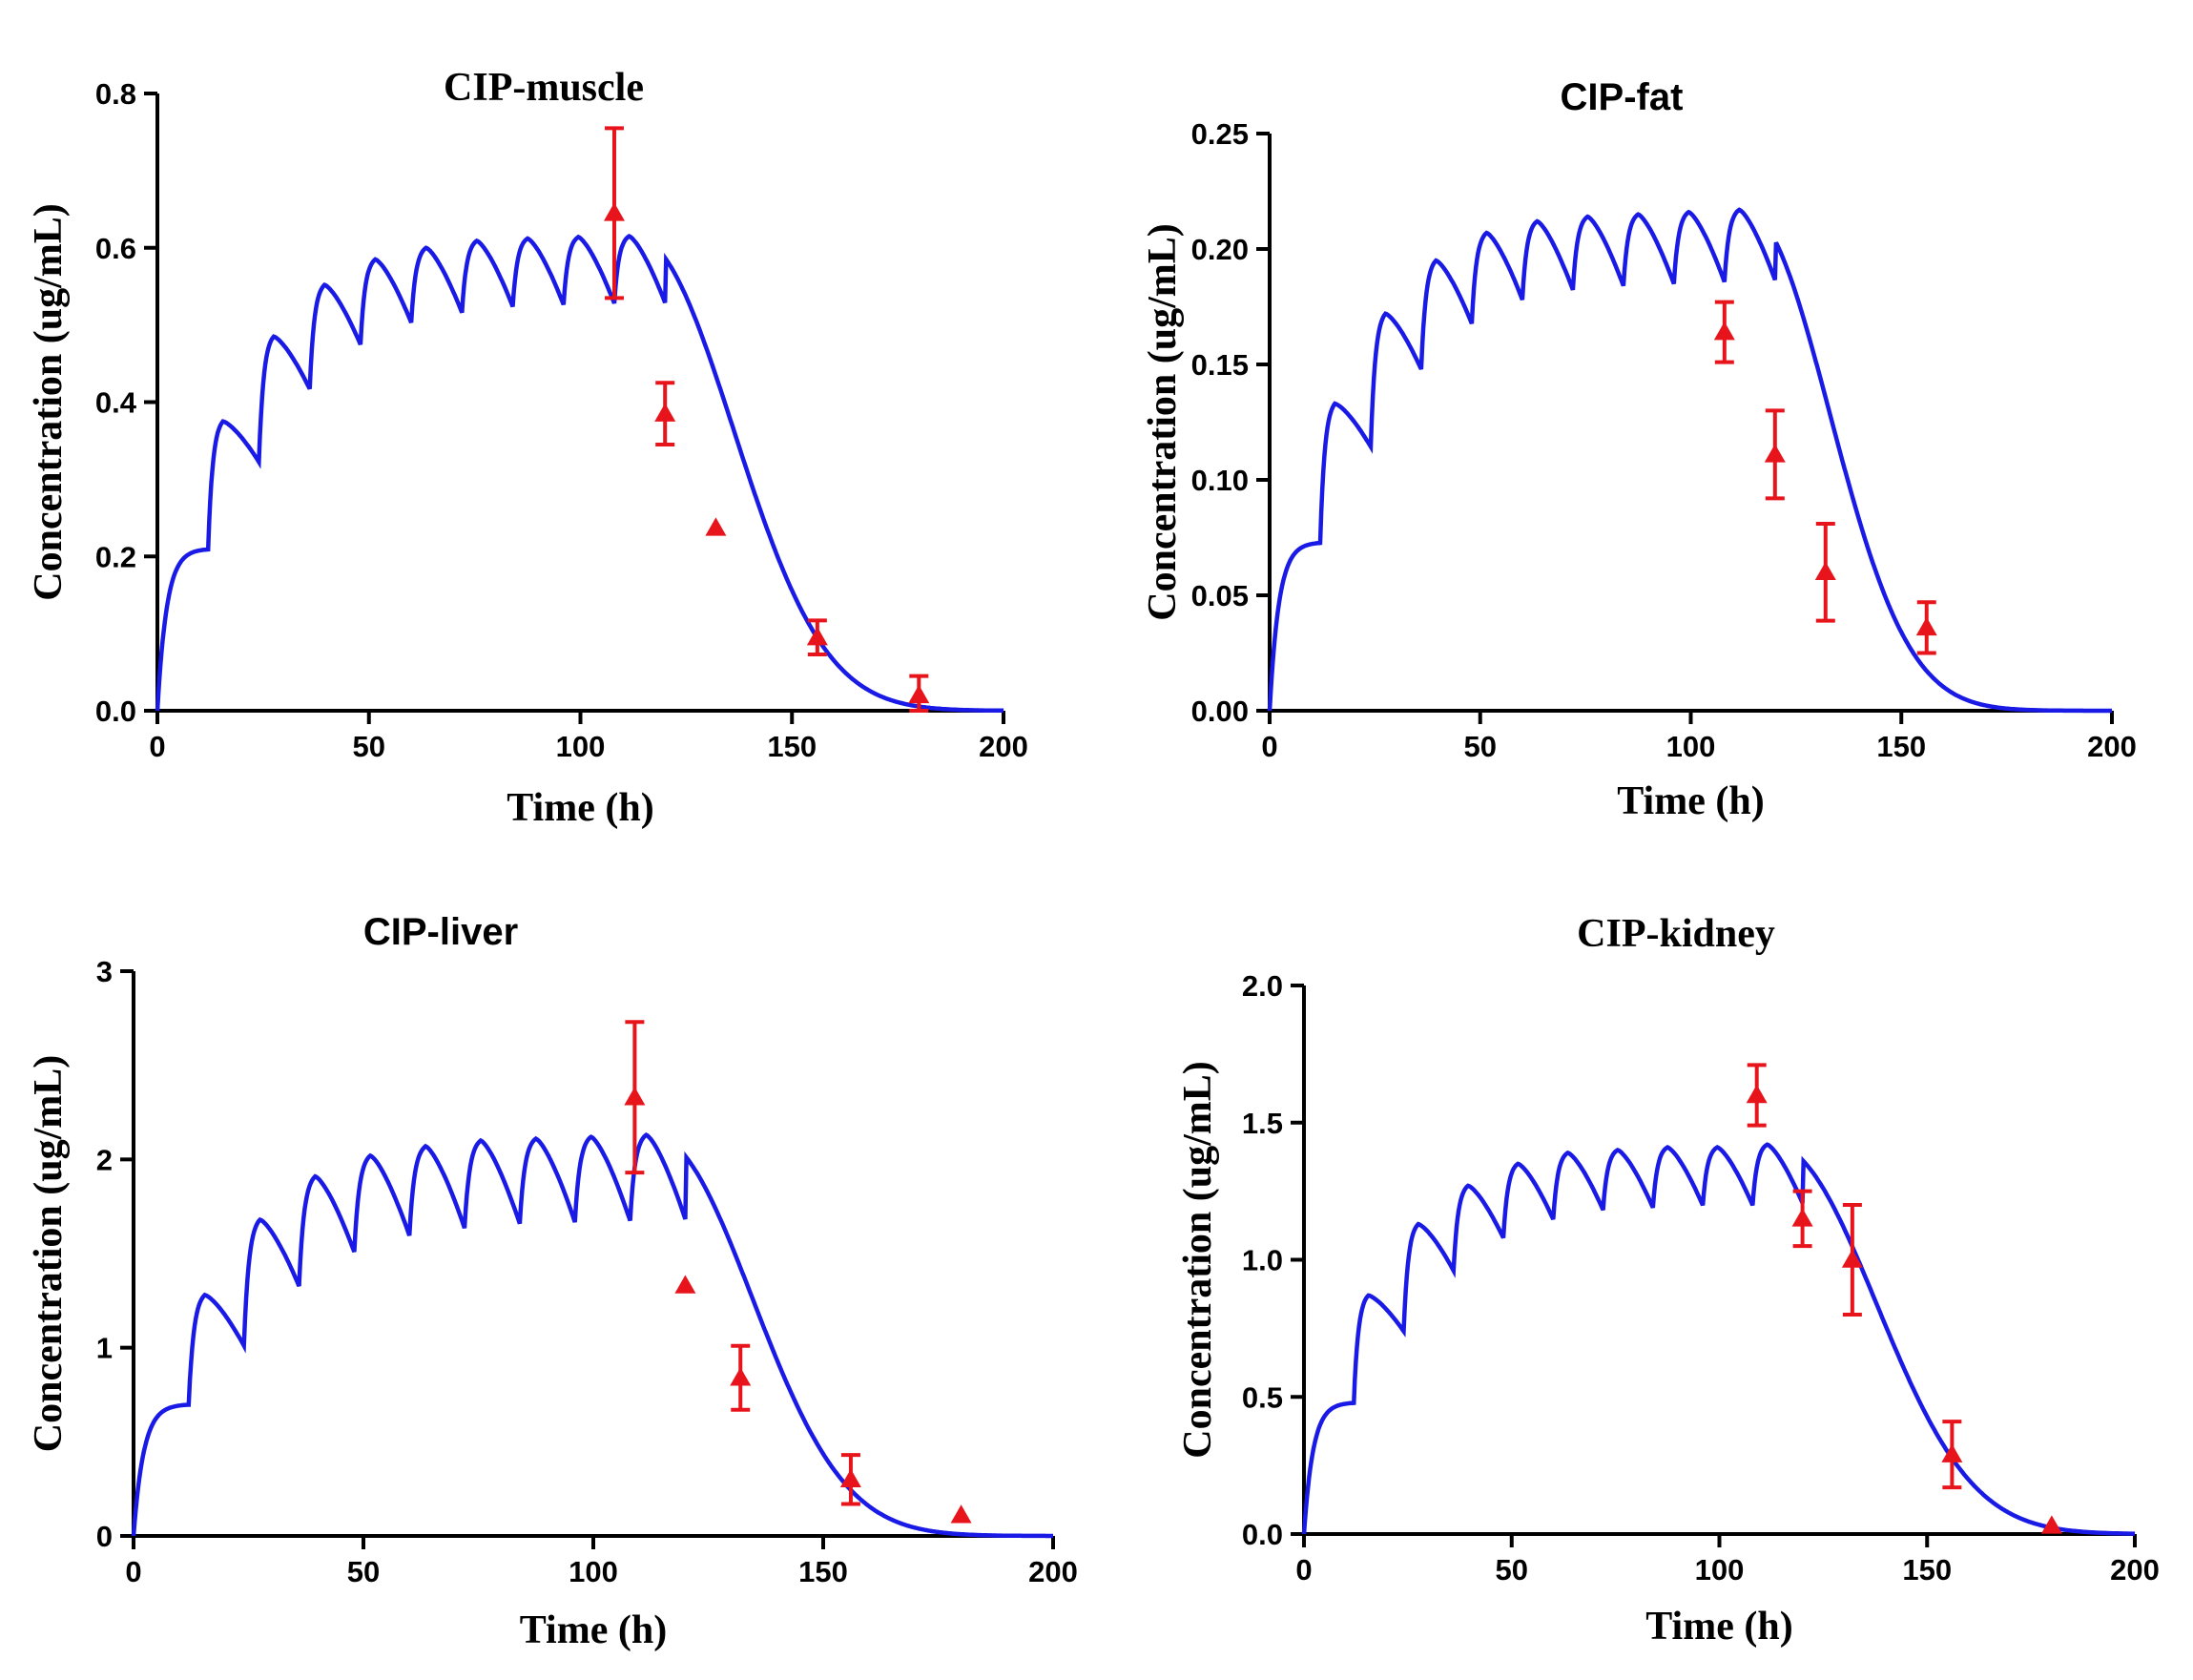 The width and height of the screenshot is (2193, 1680). What do you see at coordinates (1262, 1260) in the screenshot?
I see `y-tick-label: 1.0` at bounding box center [1262, 1260].